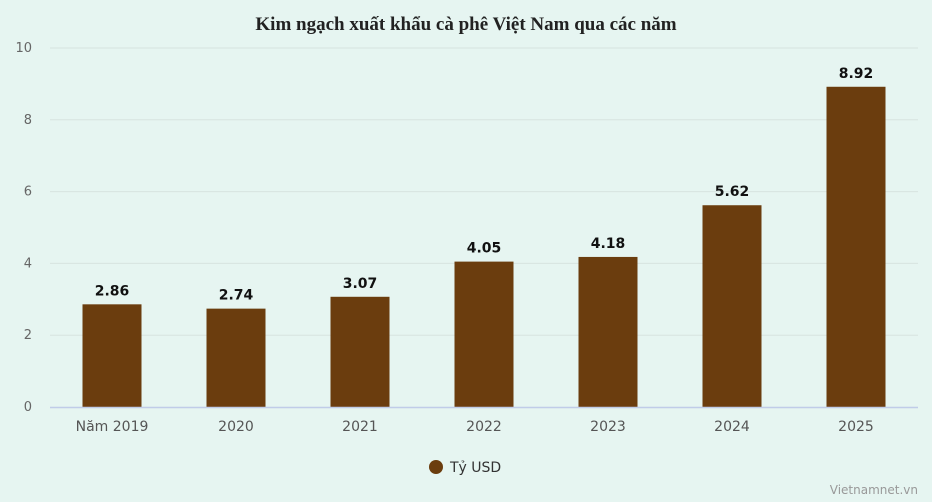 This screenshot has height=502, width=932. Describe the element at coordinates (23, 228) in the screenshot. I see `y-axis: 0 2 4 6 8 10` at that location.